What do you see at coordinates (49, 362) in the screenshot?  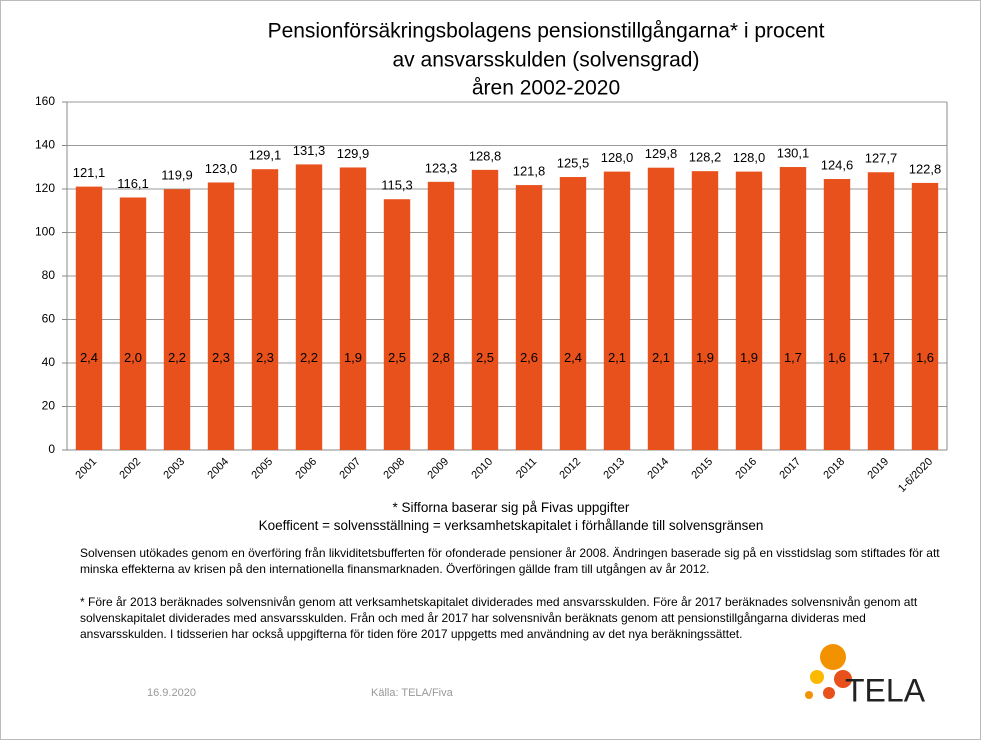 I see `y-tick-label: 40` at bounding box center [49, 362].